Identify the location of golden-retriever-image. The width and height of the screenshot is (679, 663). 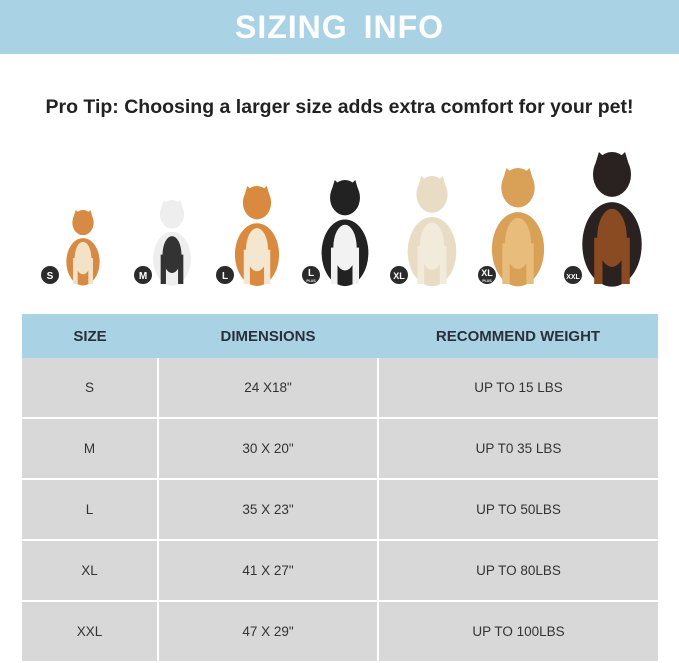
(518, 227).